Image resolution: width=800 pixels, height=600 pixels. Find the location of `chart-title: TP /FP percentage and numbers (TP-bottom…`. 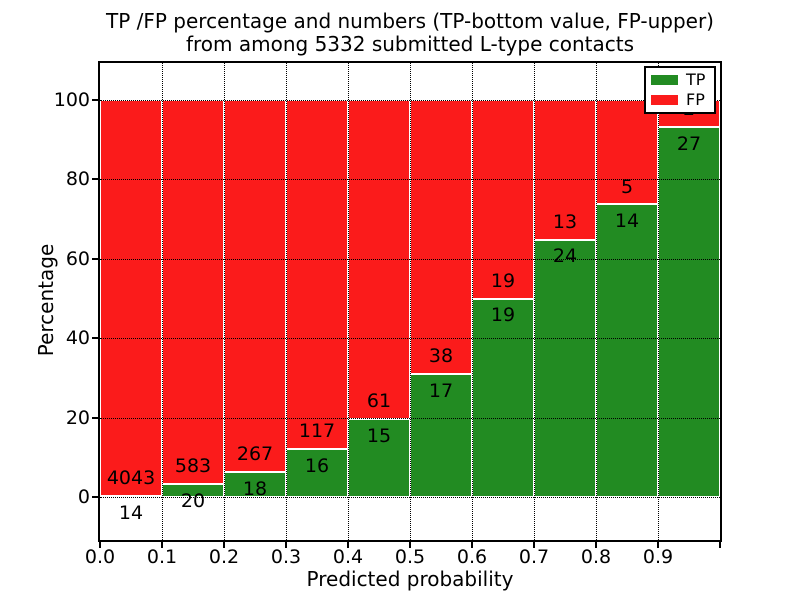

chart-title: TP /FP percentage and numbers (TP-bottom… is located at coordinates (410, 33).